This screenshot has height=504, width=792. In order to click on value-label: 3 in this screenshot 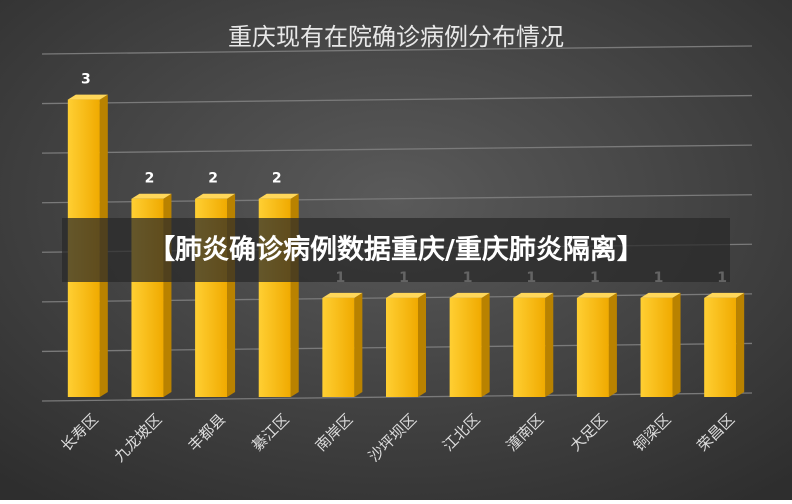, I will do `click(86, 80)`.